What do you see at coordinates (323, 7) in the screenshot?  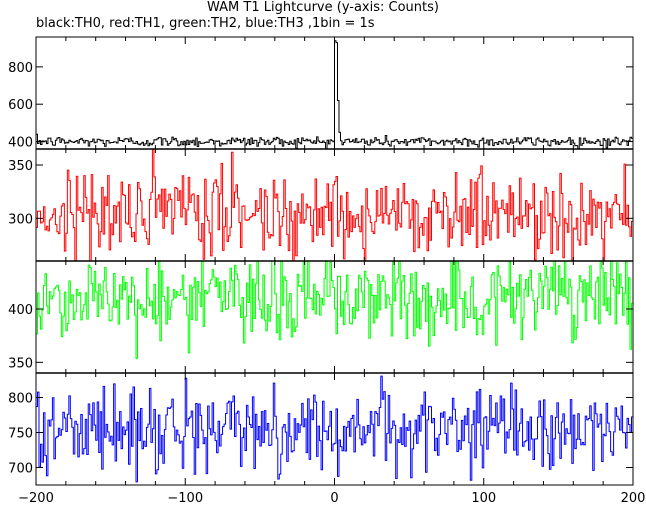 I see `chart-title: WAM T1 Lightcurve (y-axis: Counts)` at bounding box center [323, 7].